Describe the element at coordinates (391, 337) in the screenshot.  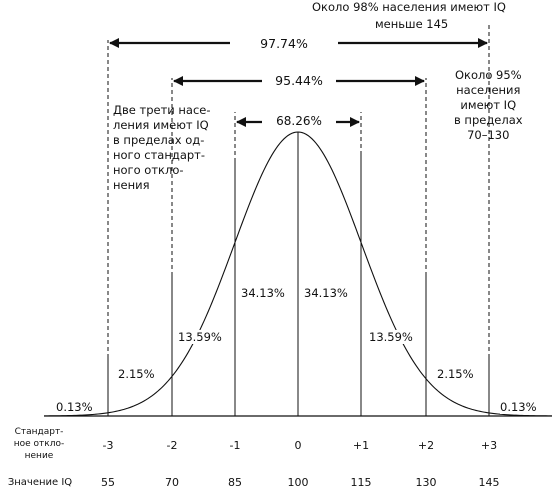
I see `band-pct-plus1-plus2: 13.59%` at that location.